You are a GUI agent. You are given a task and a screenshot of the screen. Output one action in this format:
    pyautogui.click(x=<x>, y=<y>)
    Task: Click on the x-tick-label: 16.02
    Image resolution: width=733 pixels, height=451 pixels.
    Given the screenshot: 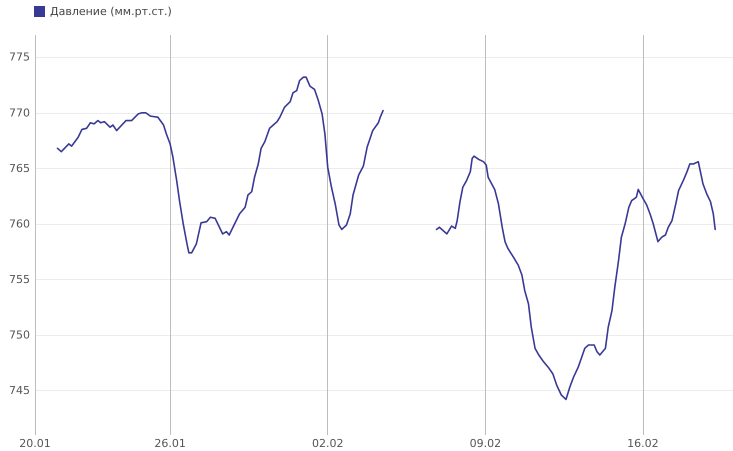 What is the action you would take?
    pyautogui.click(x=643, y=443)
    